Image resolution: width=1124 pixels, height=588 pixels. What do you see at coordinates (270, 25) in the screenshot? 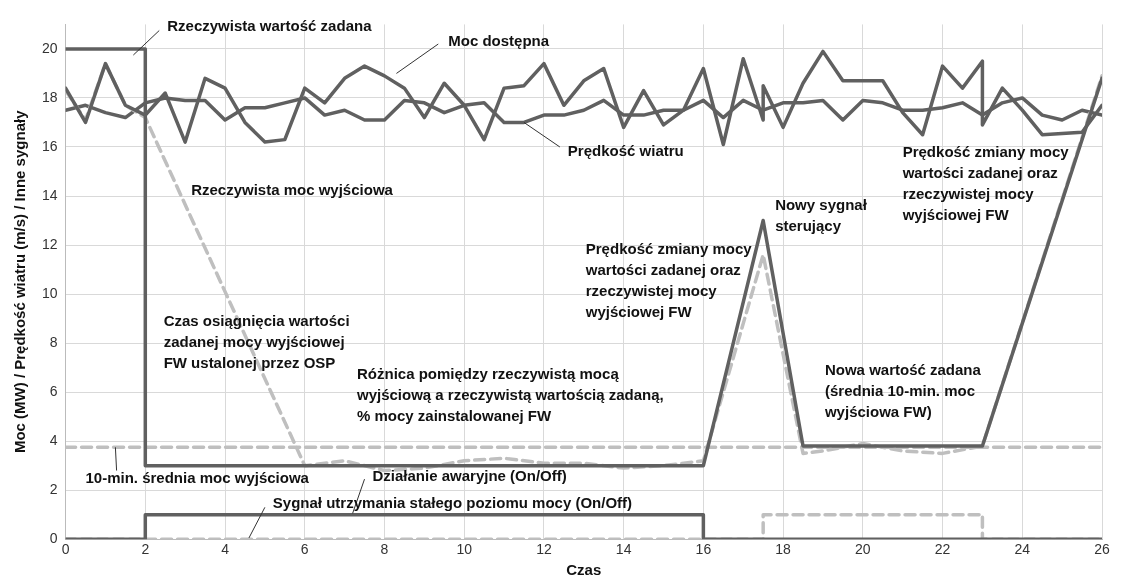
I see `series-label: Rzeczywista wartość zadana` at bounding box center [270, 25].